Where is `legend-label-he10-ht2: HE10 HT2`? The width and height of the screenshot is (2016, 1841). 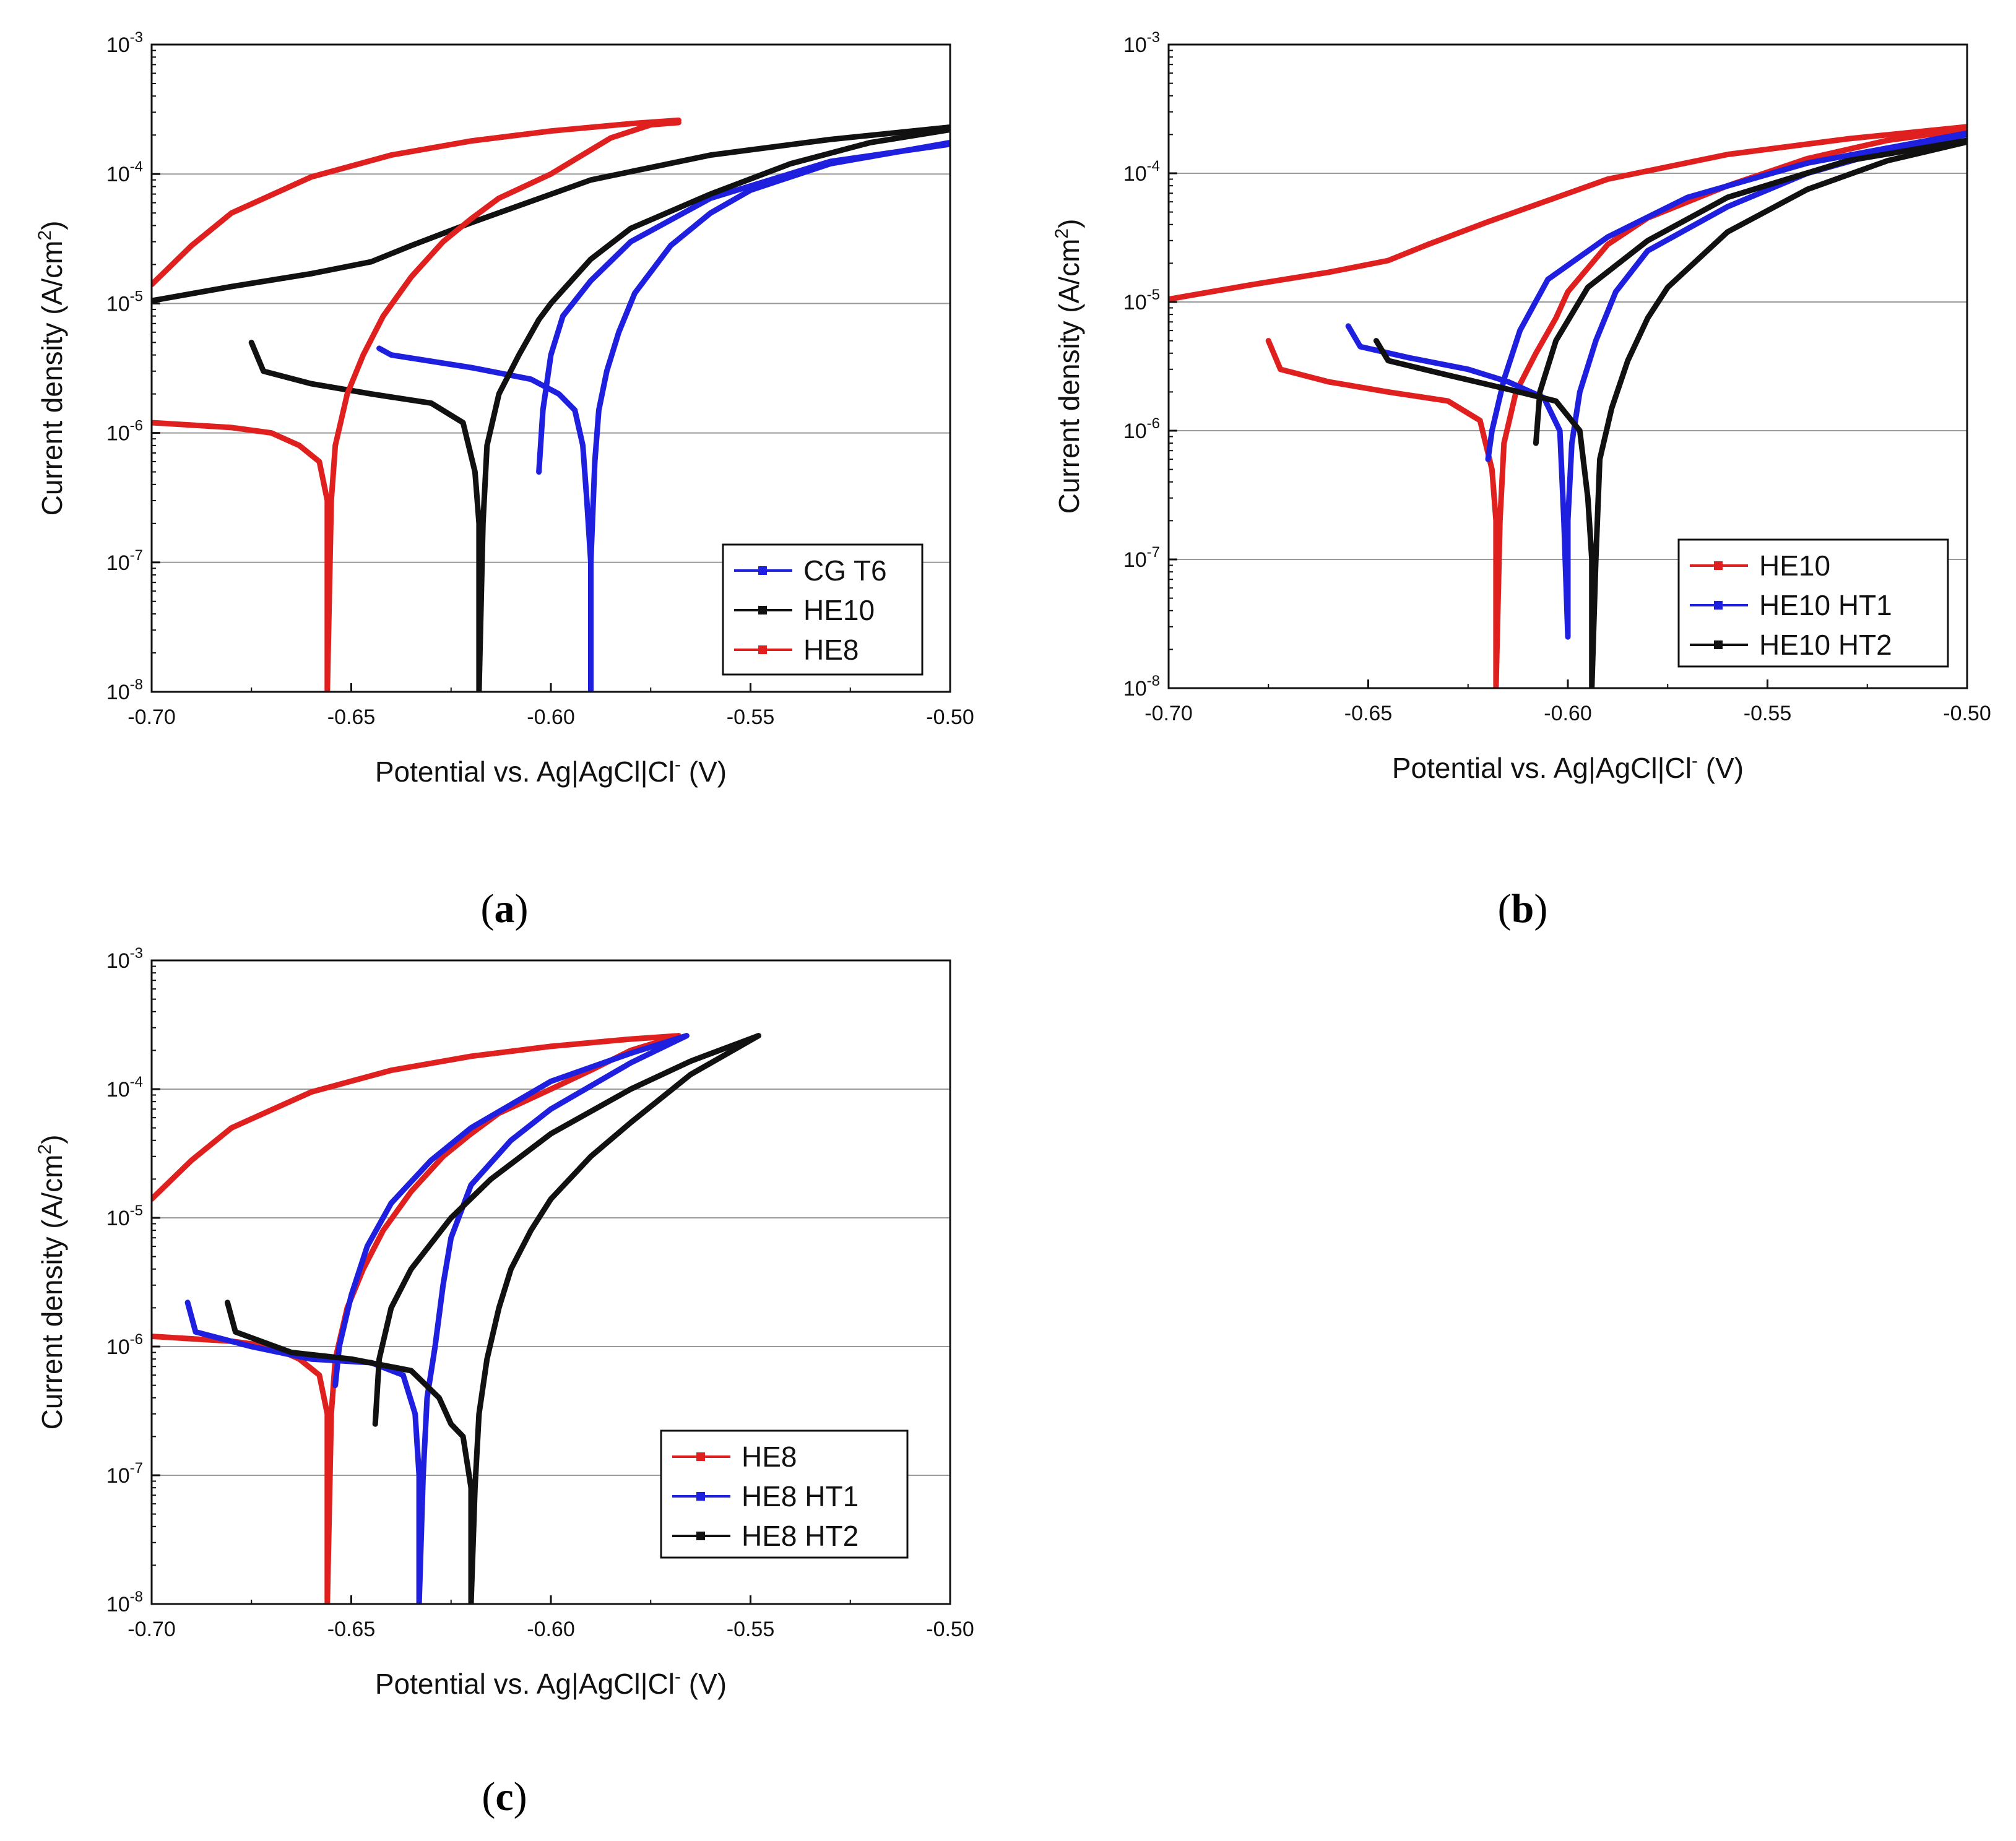 legend-label-he10-ht2: HE10 HT2 is located at coordinates (1826, 645).